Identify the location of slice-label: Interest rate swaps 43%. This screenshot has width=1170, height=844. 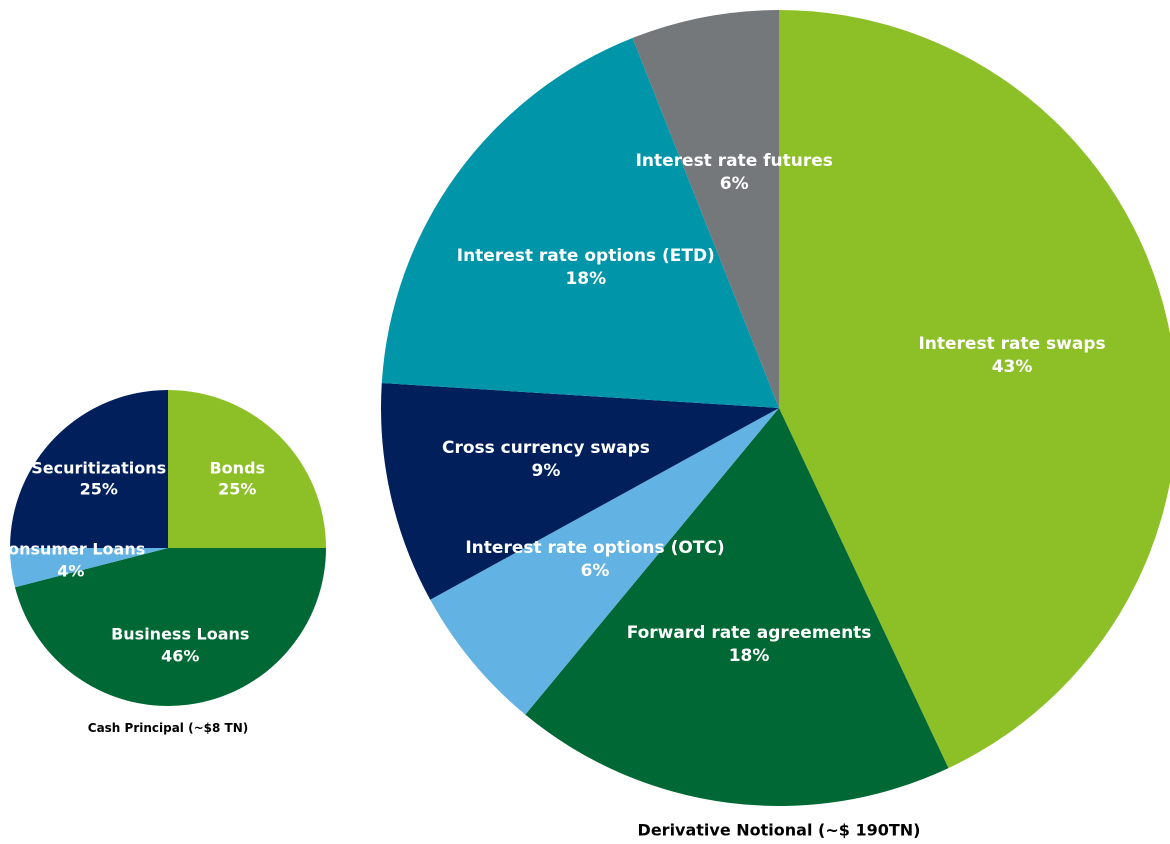
(1011, 356).